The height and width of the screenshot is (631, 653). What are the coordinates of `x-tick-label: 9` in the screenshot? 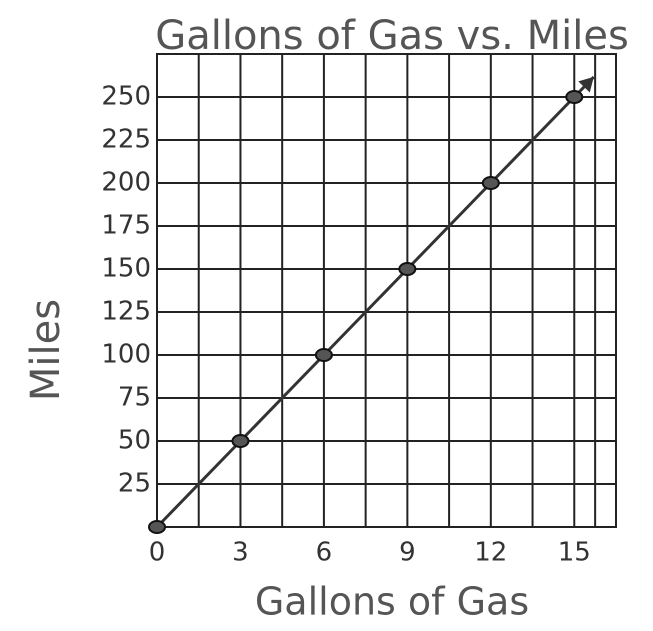 It's located at (407, 553).